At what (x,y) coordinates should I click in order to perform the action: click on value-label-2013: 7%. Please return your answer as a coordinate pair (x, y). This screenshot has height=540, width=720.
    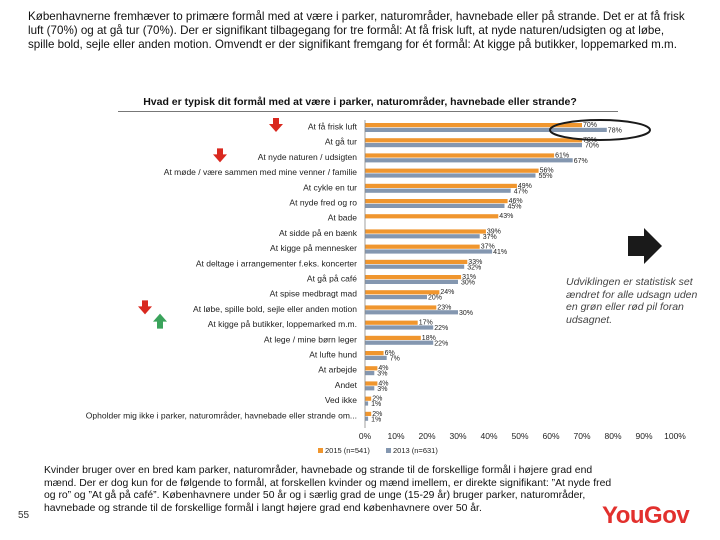
    Looking at the image, I should click on (395, 359).